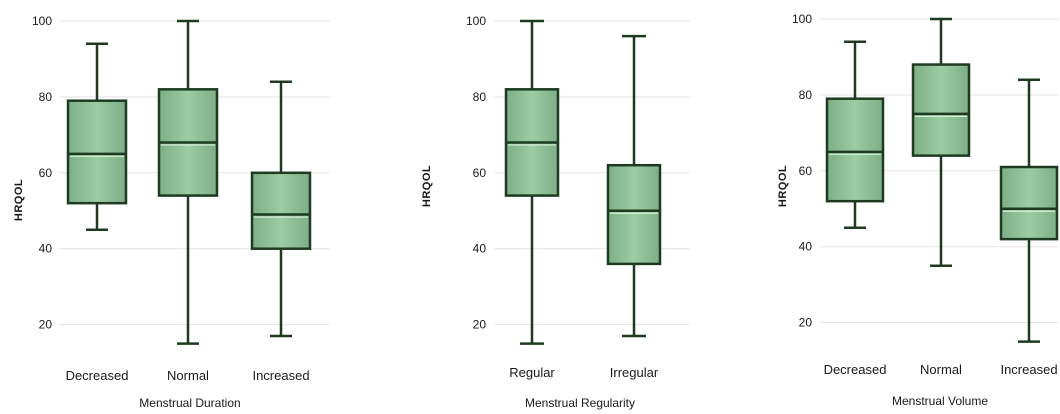  I want to click on x-axis-title: Menstrual Volume, so click(940, 401).